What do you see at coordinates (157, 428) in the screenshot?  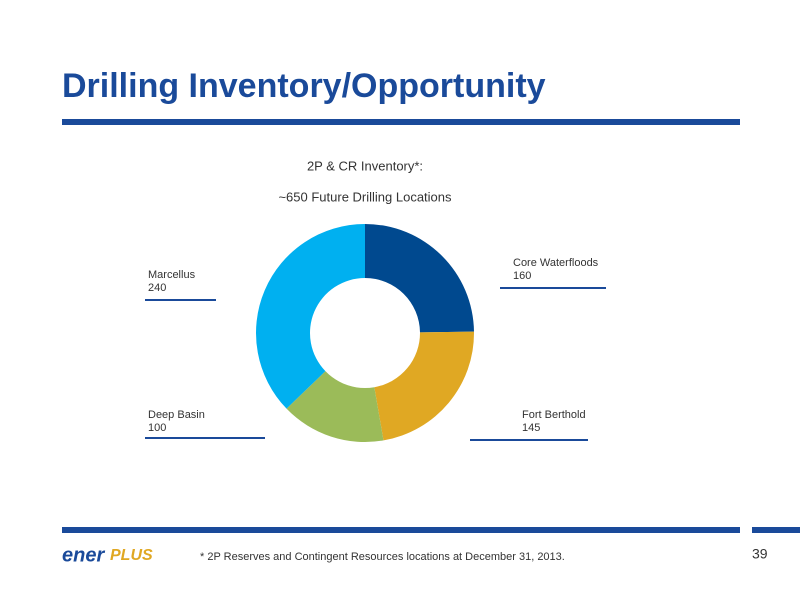 I see `slice-value: 100` at bounding box center [157, 428].